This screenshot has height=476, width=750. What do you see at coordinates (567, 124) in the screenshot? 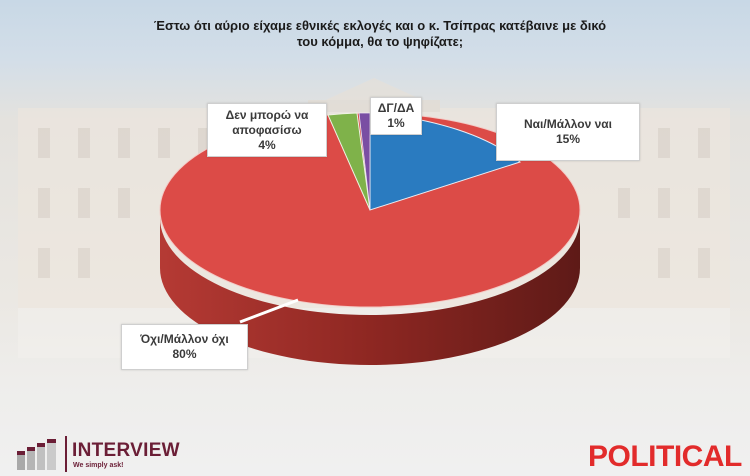
I see `label-yes-line1: Ναι/Μάλλον ναι` at bounding box center [567, 124].